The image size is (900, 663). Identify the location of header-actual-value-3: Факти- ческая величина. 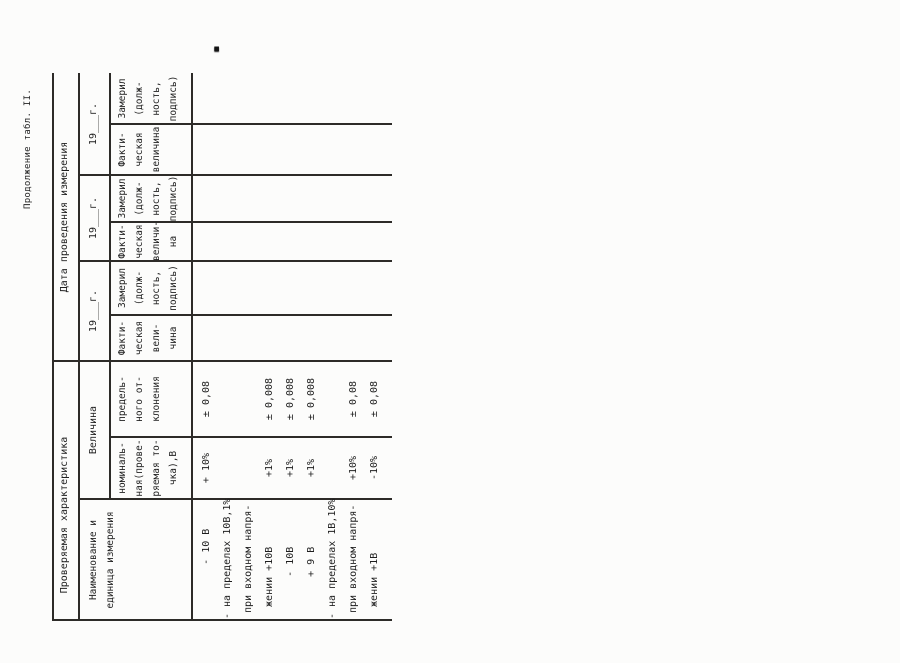
(139, 149).